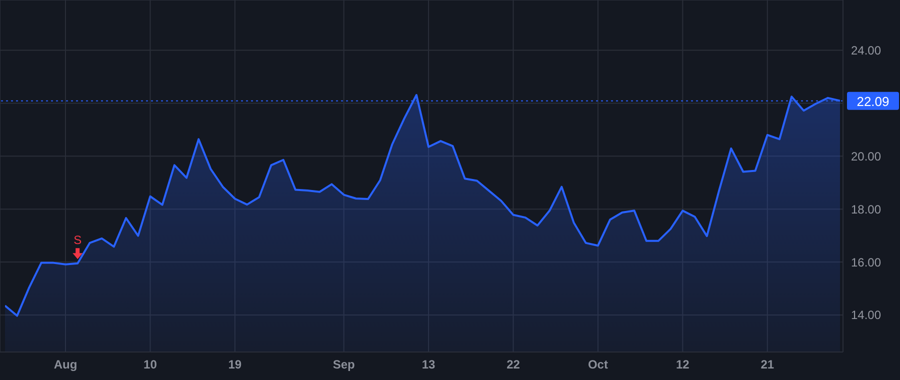 The image size is (900, 380). What do you see at coordinates (429, 365) in the screenshot?
I see `x-tick-label: 13` at bounding box center [429, 365].